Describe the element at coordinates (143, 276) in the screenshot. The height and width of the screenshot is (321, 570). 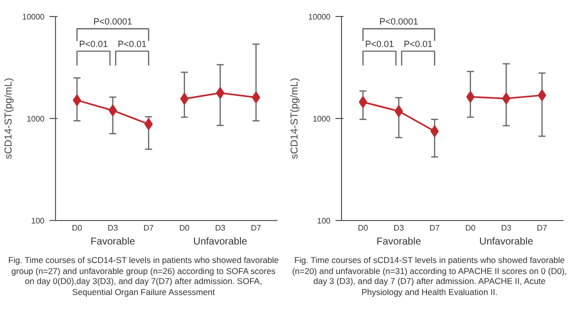
I see `text: Fig. Time courses of sCD14-ST levels in patients who showed favorable group (n=27) and unfavorable group (n=26) according to SOFA scores on day 0(D0),day 3(D3), and day 7(D7) after admission. SOFA, Sequential Organ Failure Assessment` at that location.